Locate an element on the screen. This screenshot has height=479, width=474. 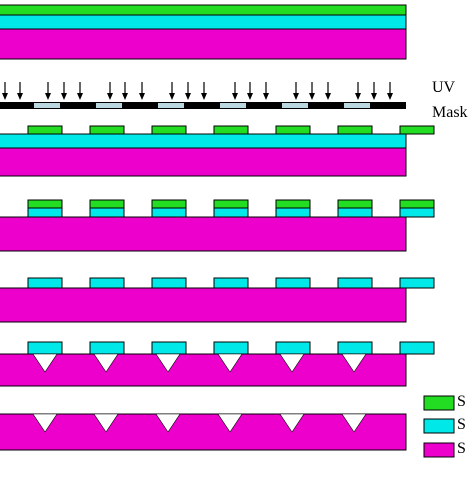
step4-substrate is located at coordinates (203, 305).